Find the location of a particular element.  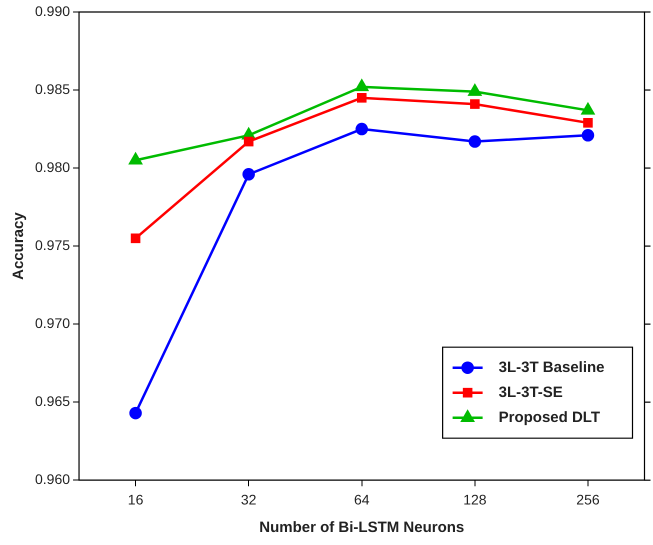

x-tick-label: 128 is located at coordinates (475, 499).